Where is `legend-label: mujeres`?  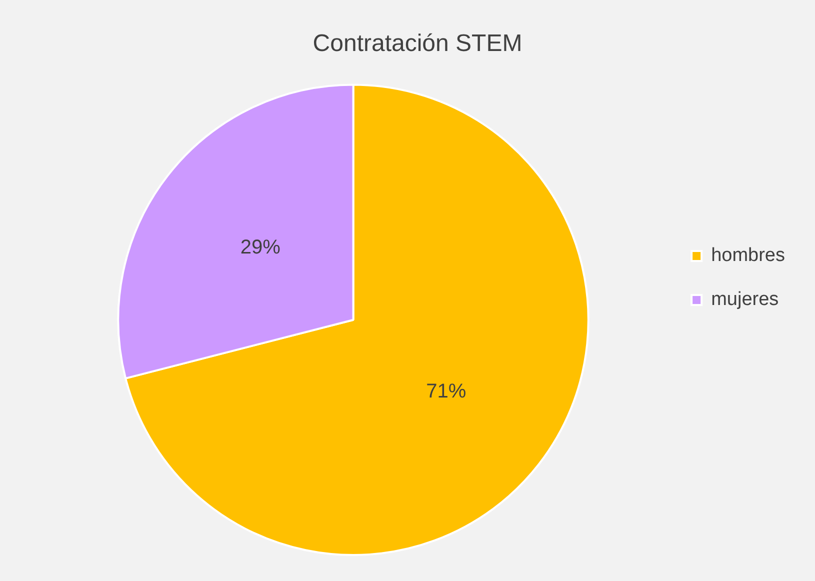
legend-label: mujeres is located at coordinates (745, 299).